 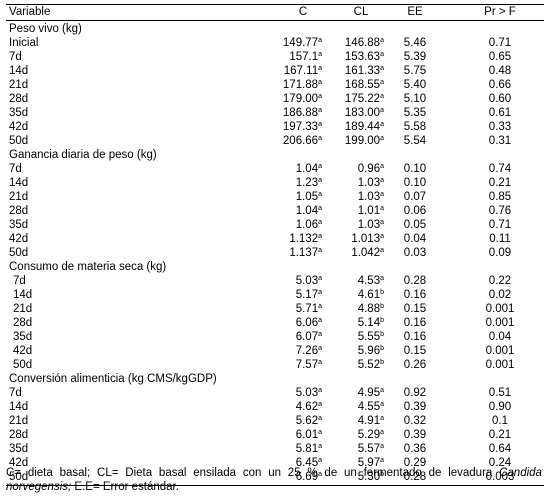 I want to click on table-bottom-rule, so click(x=275, y=485).